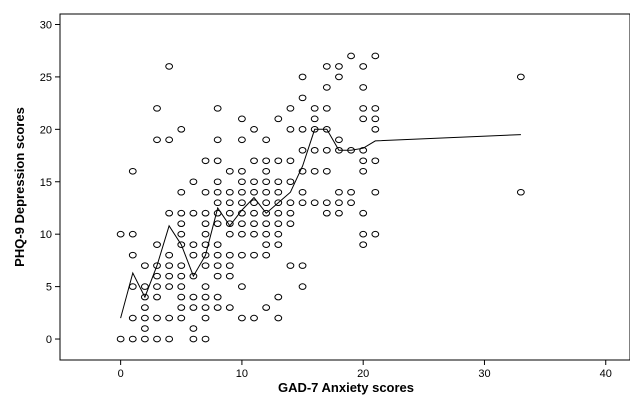  Describe the element at coordinates (49, 288) in the screenshot. I see `y-tick-label: 5` at that location.